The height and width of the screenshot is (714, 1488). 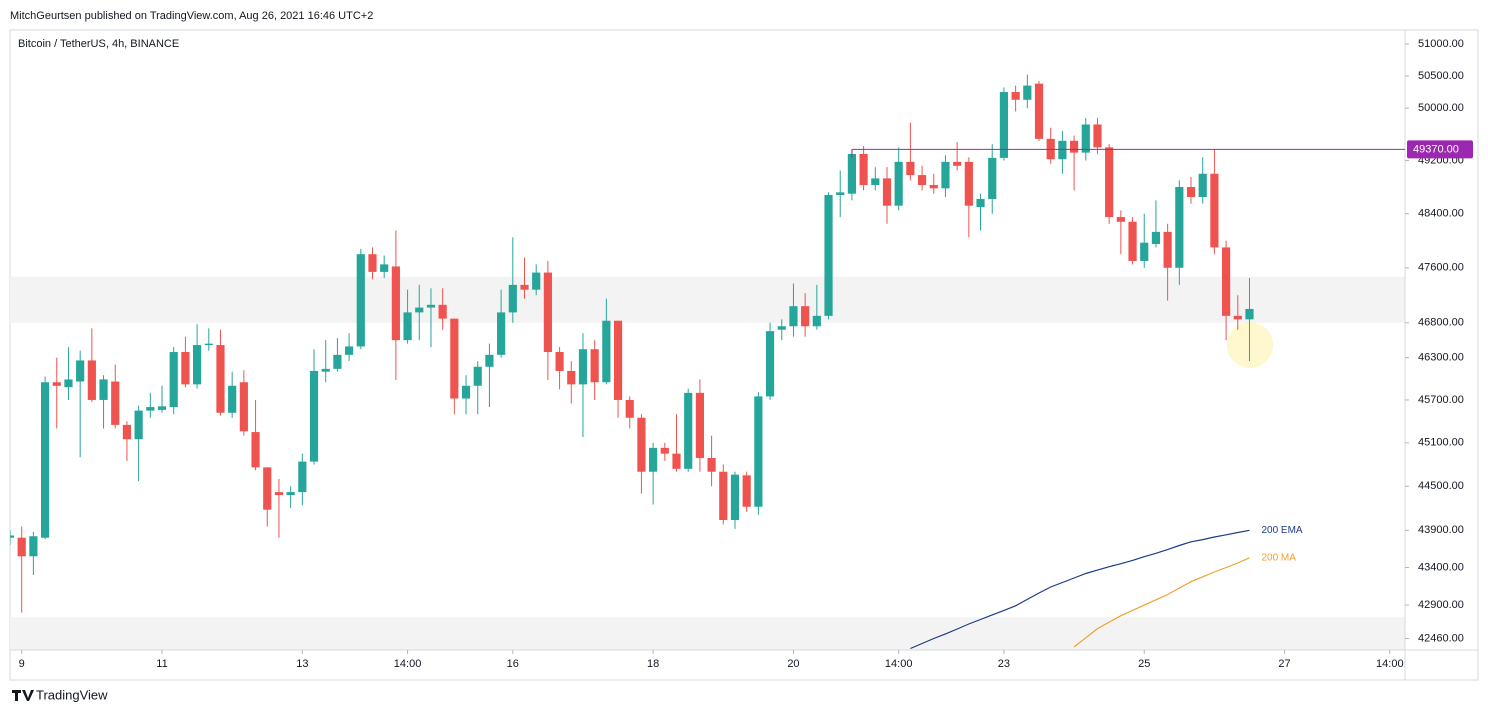 What do you see at coordinates (1441, 268) in the screenshot?
I see `y-tick-label: 47600.00` at bounding box center [1441, 268].